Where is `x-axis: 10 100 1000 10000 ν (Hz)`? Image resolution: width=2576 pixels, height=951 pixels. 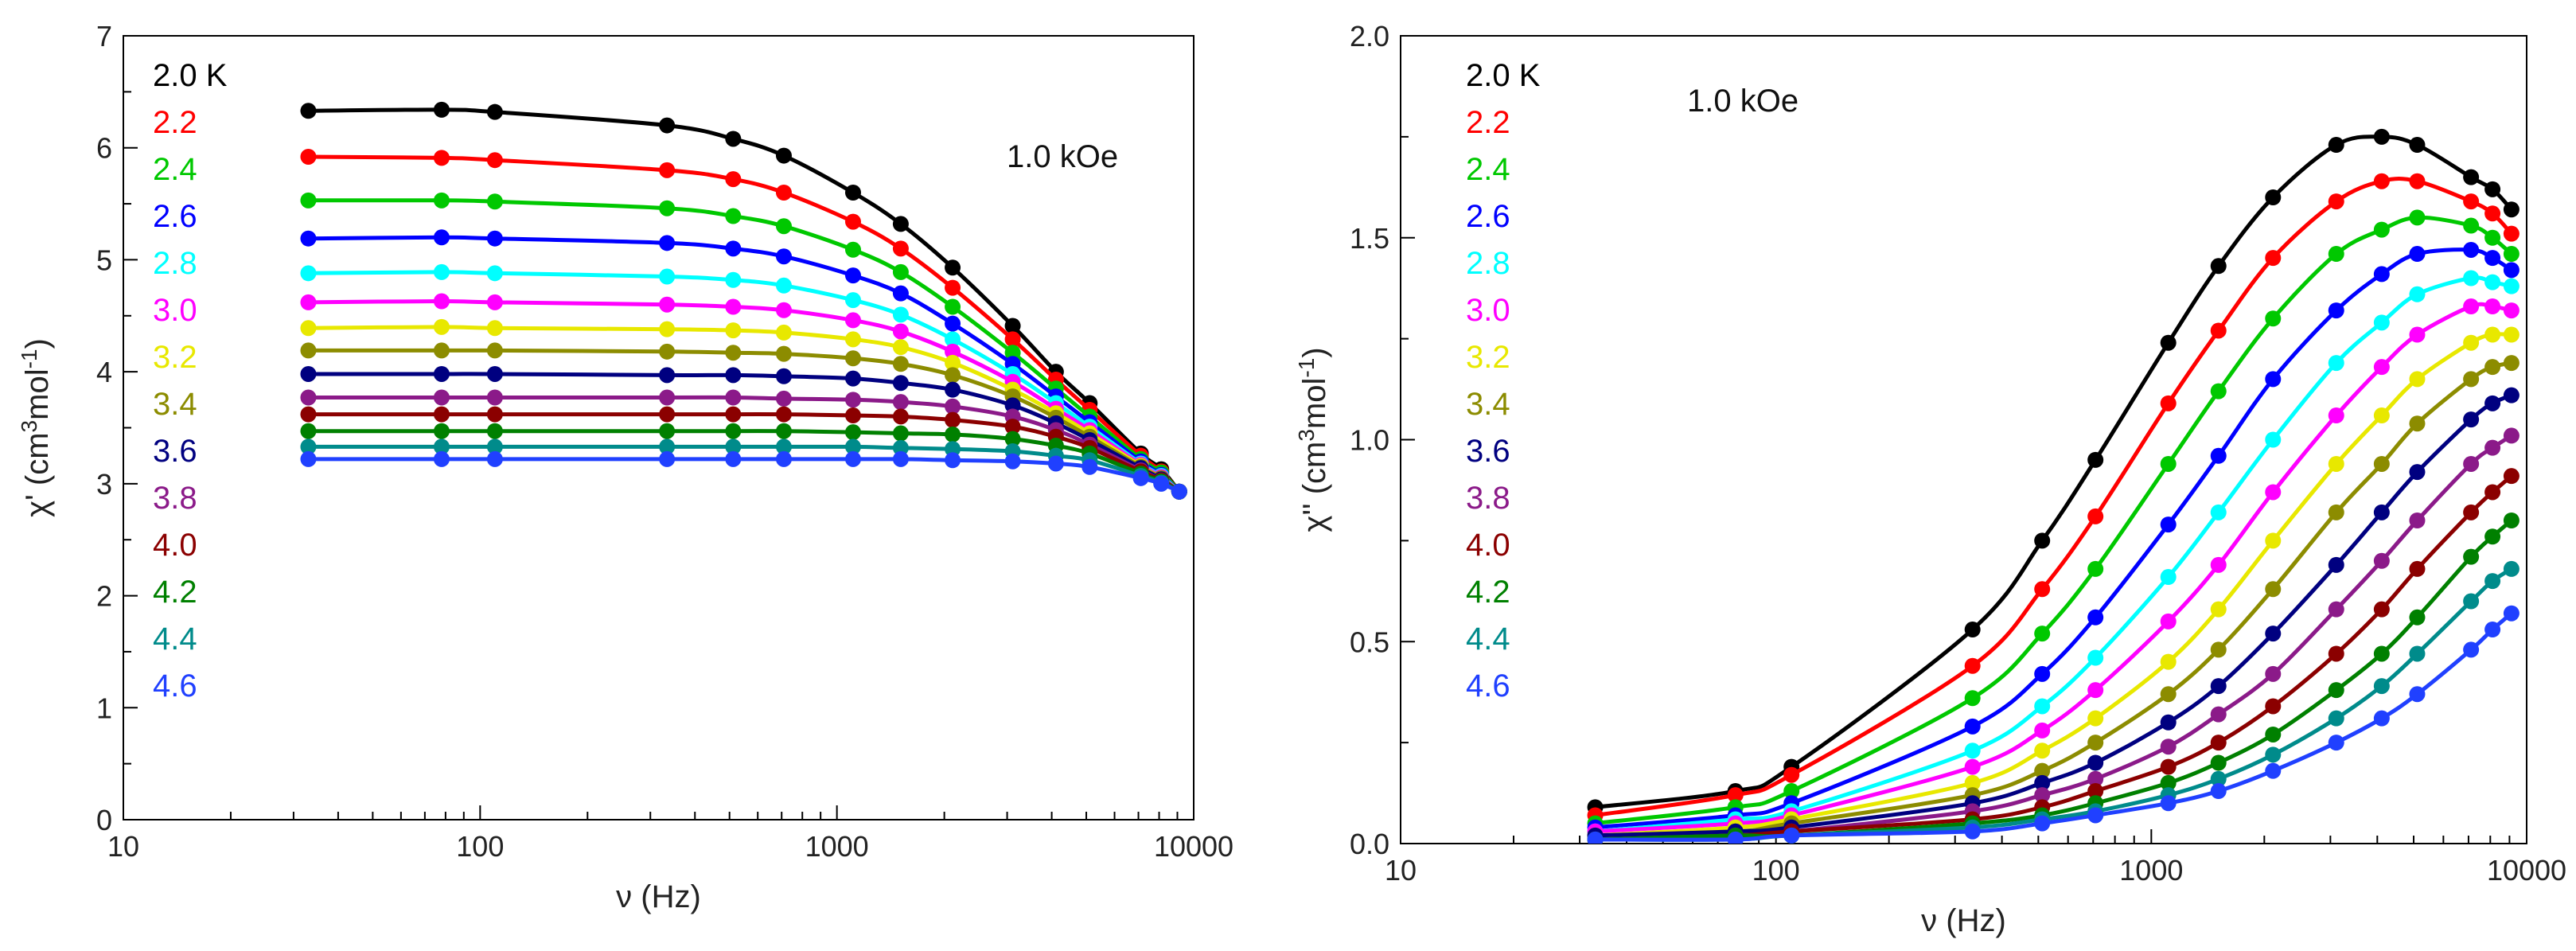 x-axis: 10 100 1000 10000 ν (Hz) is located at coordinates (1976, 883).